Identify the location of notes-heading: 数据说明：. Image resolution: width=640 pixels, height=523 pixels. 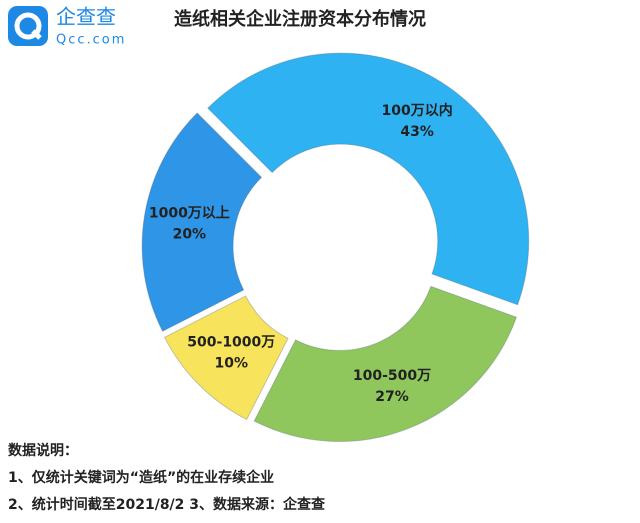
(43, 450).